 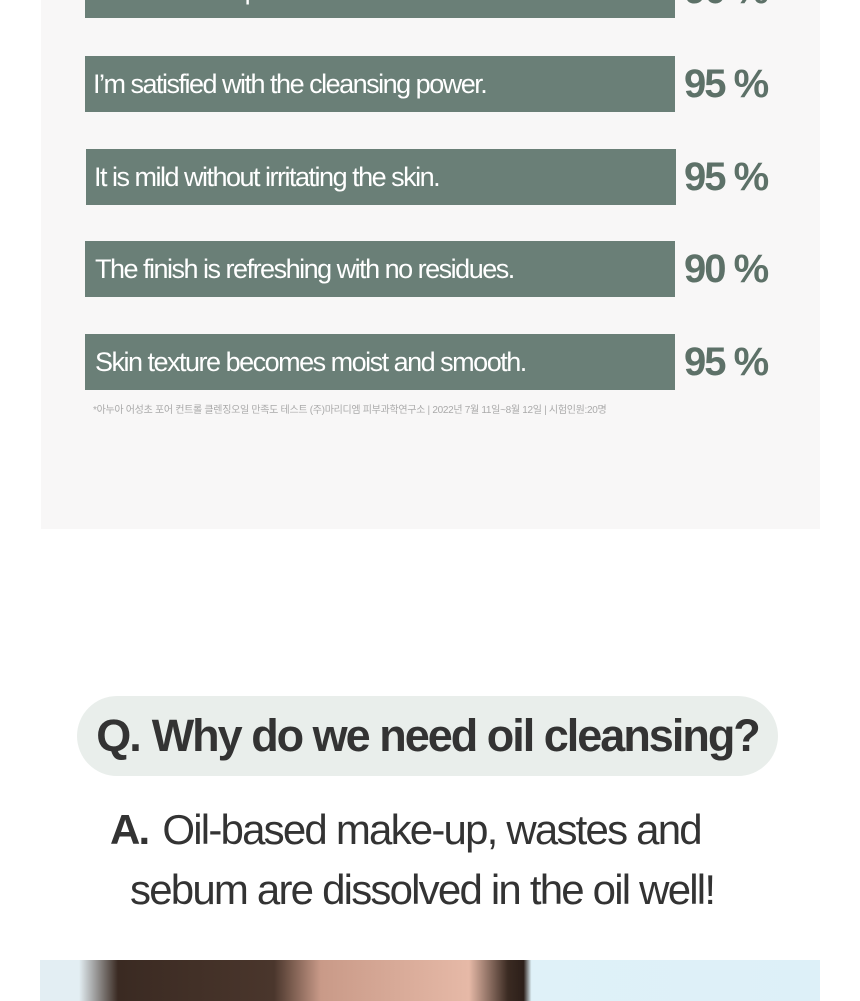 What do you see at coordinates (130, 829) in the screenshot?
I see `a-mark: A.` at bounding box center [130, 829].